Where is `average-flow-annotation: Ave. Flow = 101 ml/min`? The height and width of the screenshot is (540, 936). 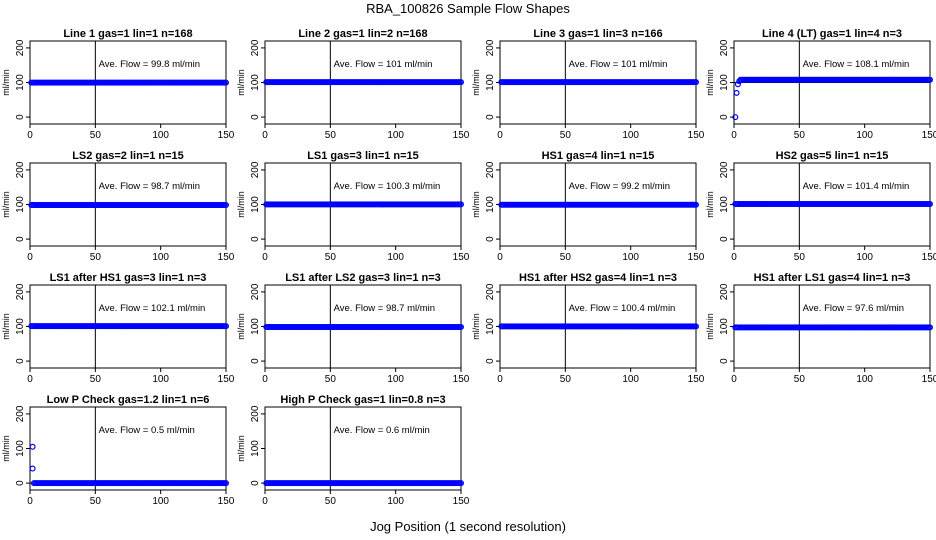
average-flow-annotation: Ave. Flow = 101 ml/min is located at coordinates (383, 64).